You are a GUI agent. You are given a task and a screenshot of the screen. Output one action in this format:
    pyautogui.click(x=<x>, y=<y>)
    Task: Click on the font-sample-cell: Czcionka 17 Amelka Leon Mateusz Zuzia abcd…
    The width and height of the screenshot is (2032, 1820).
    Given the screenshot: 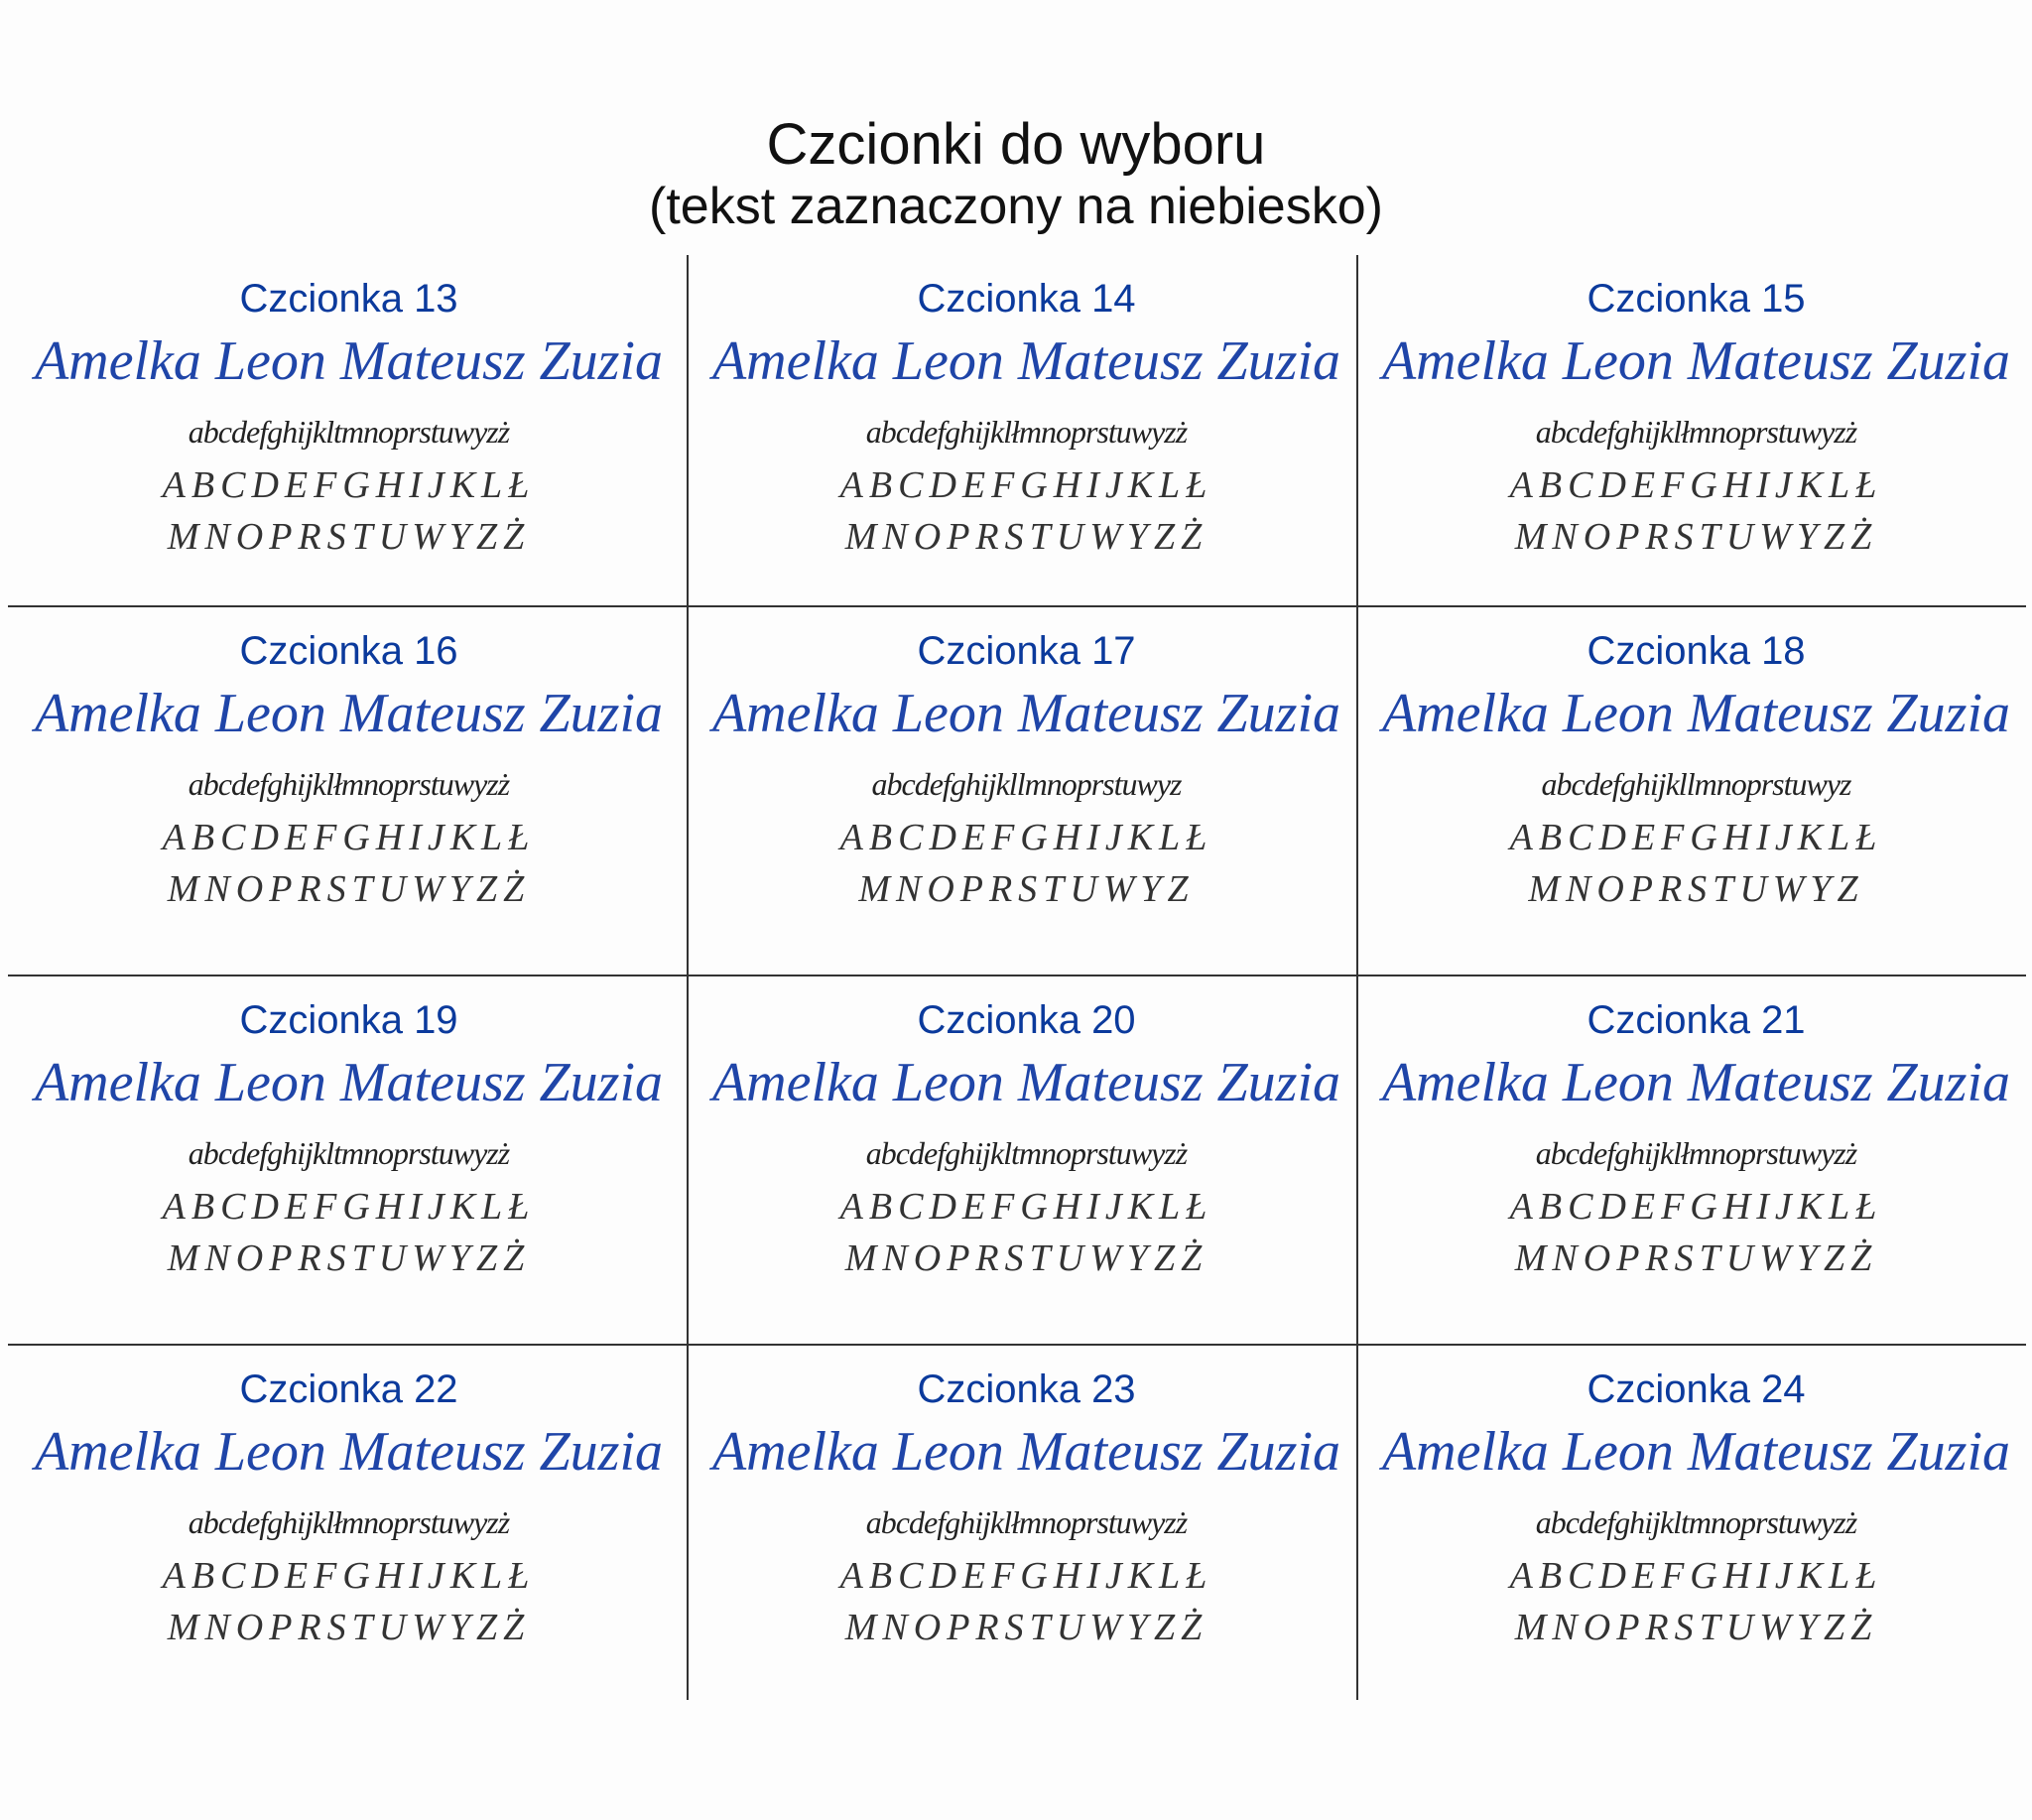 What is the action you would take?
    pyautogui.click(x=1026, y=791)
    